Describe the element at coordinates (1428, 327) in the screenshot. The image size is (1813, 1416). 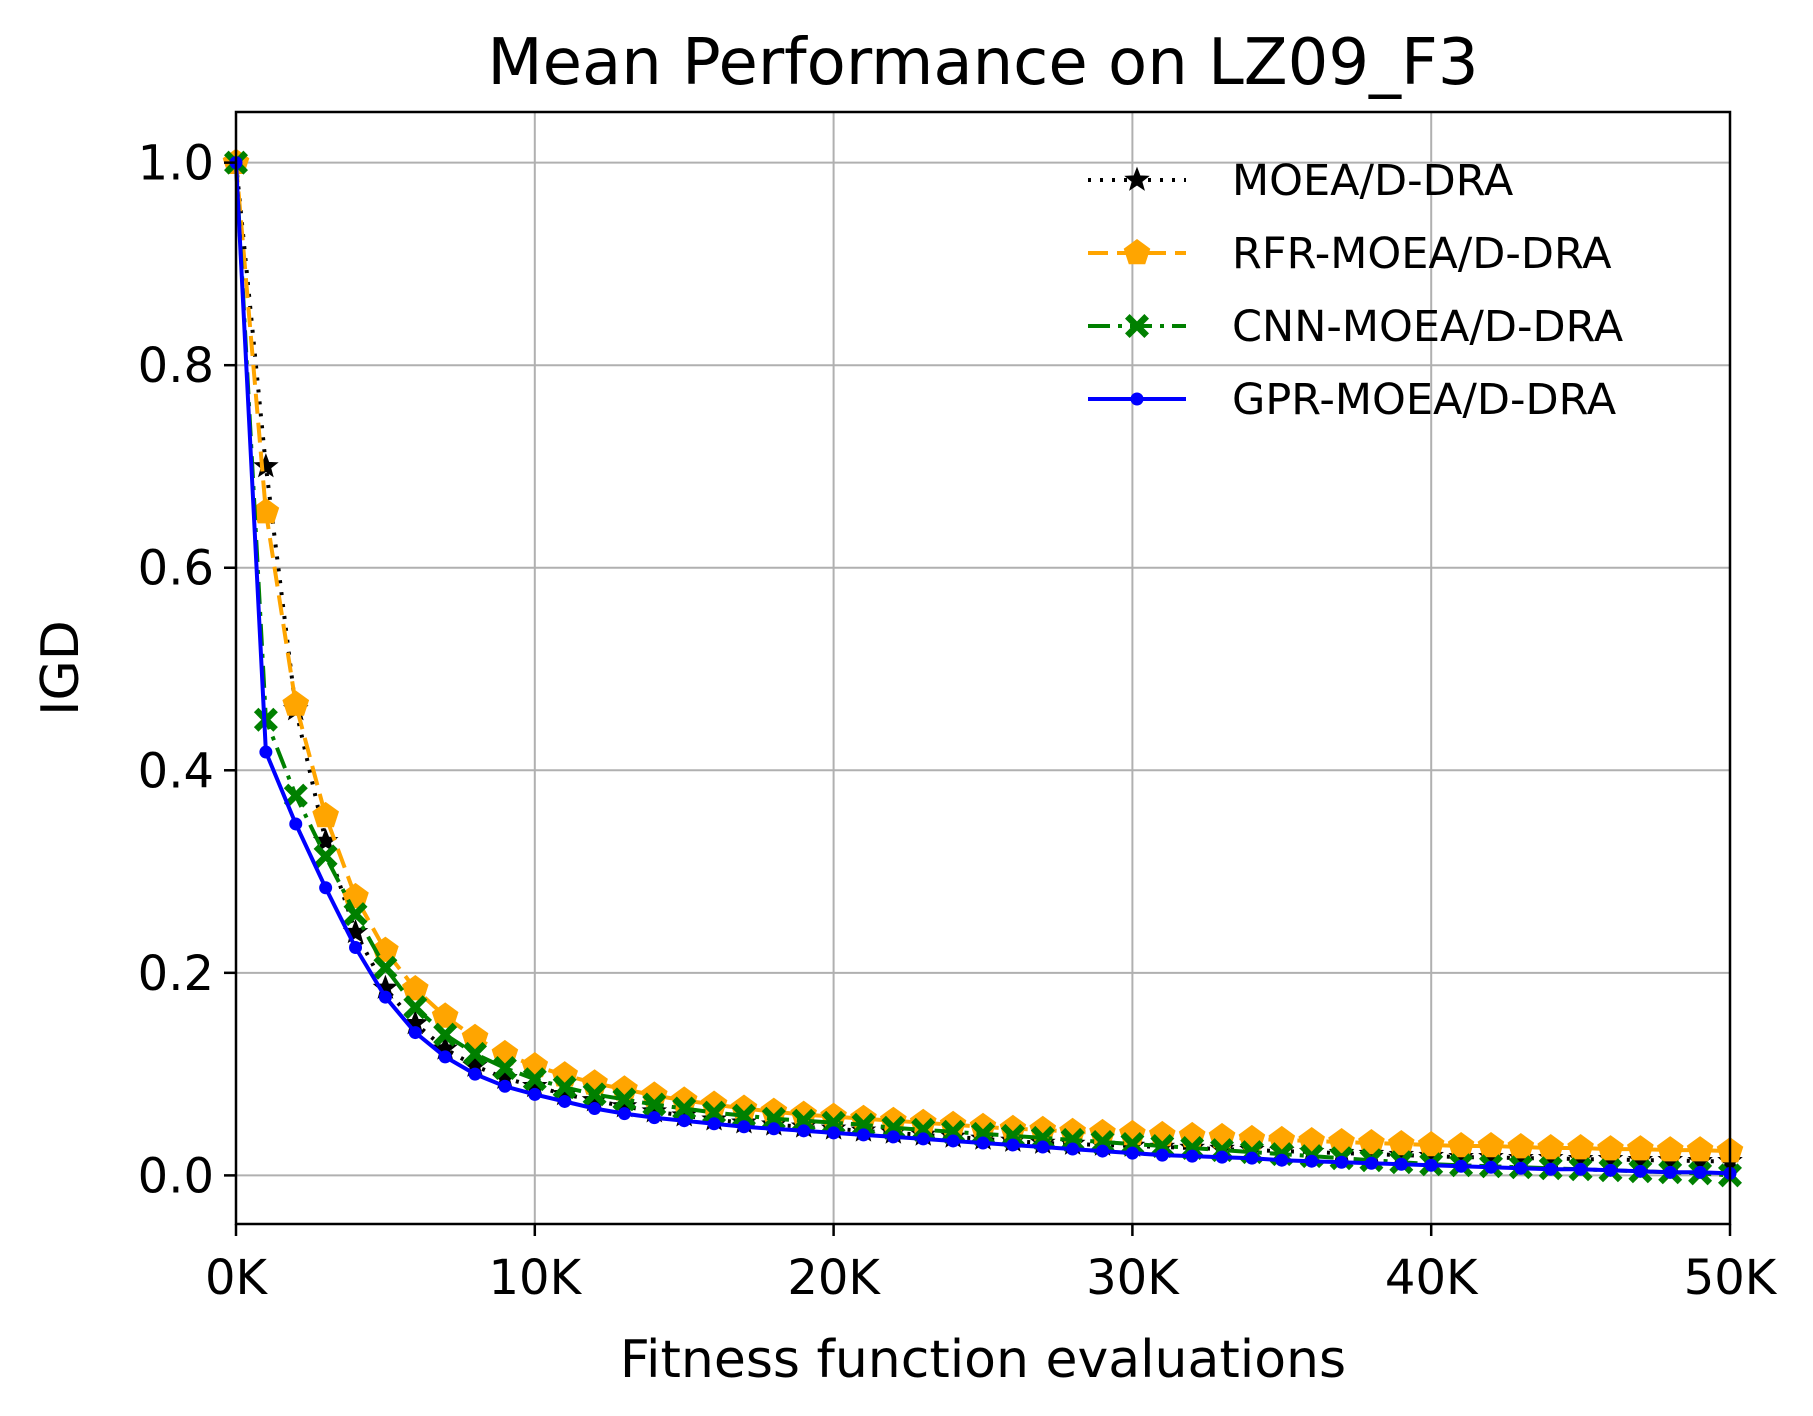
I see `legend-label-cnn-moea-d-dra: CNN-MOEA/D-DRA` at that location.